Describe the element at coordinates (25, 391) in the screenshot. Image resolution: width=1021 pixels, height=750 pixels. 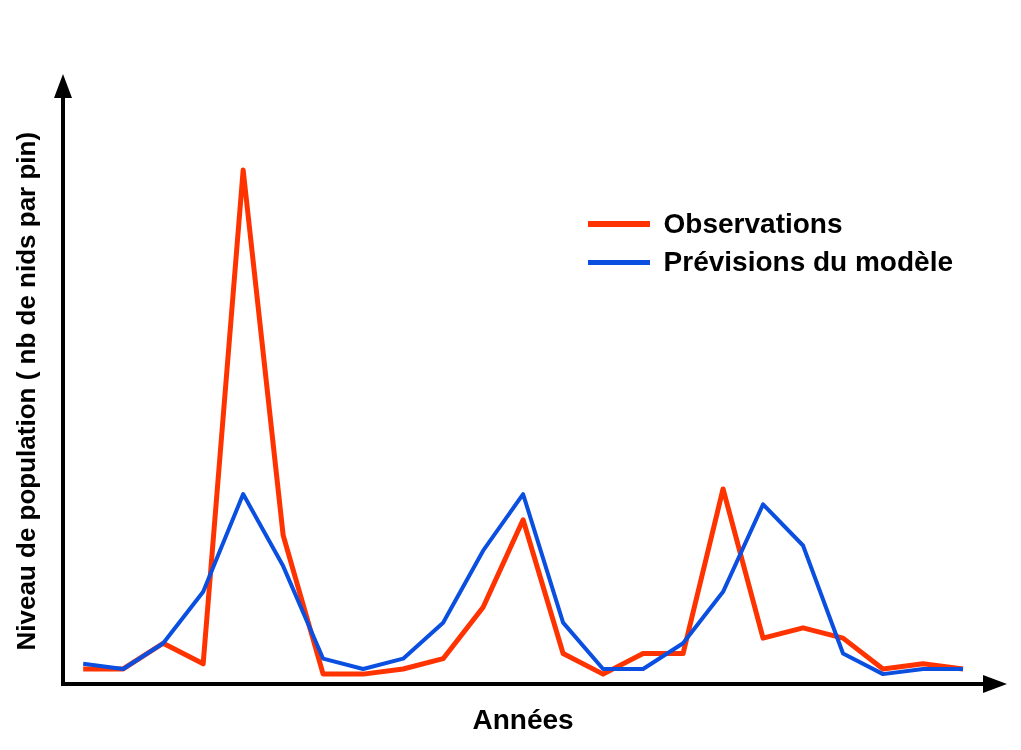
I see `y-axis-title: Niveau de population ( nb de nids par pin)` at that location.